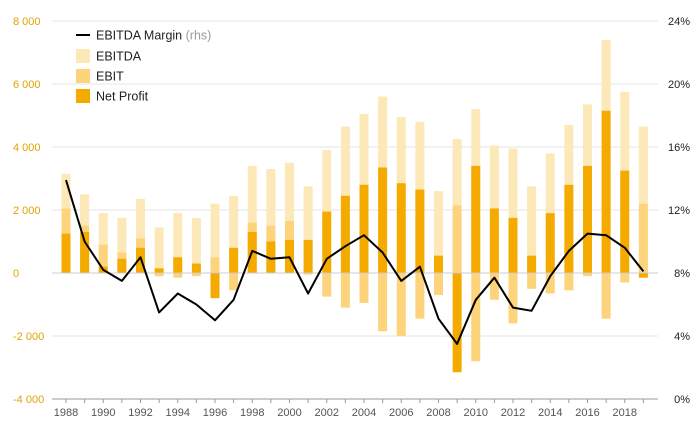  I want to click on legend: EBITDA Margin (rhs) EBITDA EBIT Net Profit, so click(143, 66).